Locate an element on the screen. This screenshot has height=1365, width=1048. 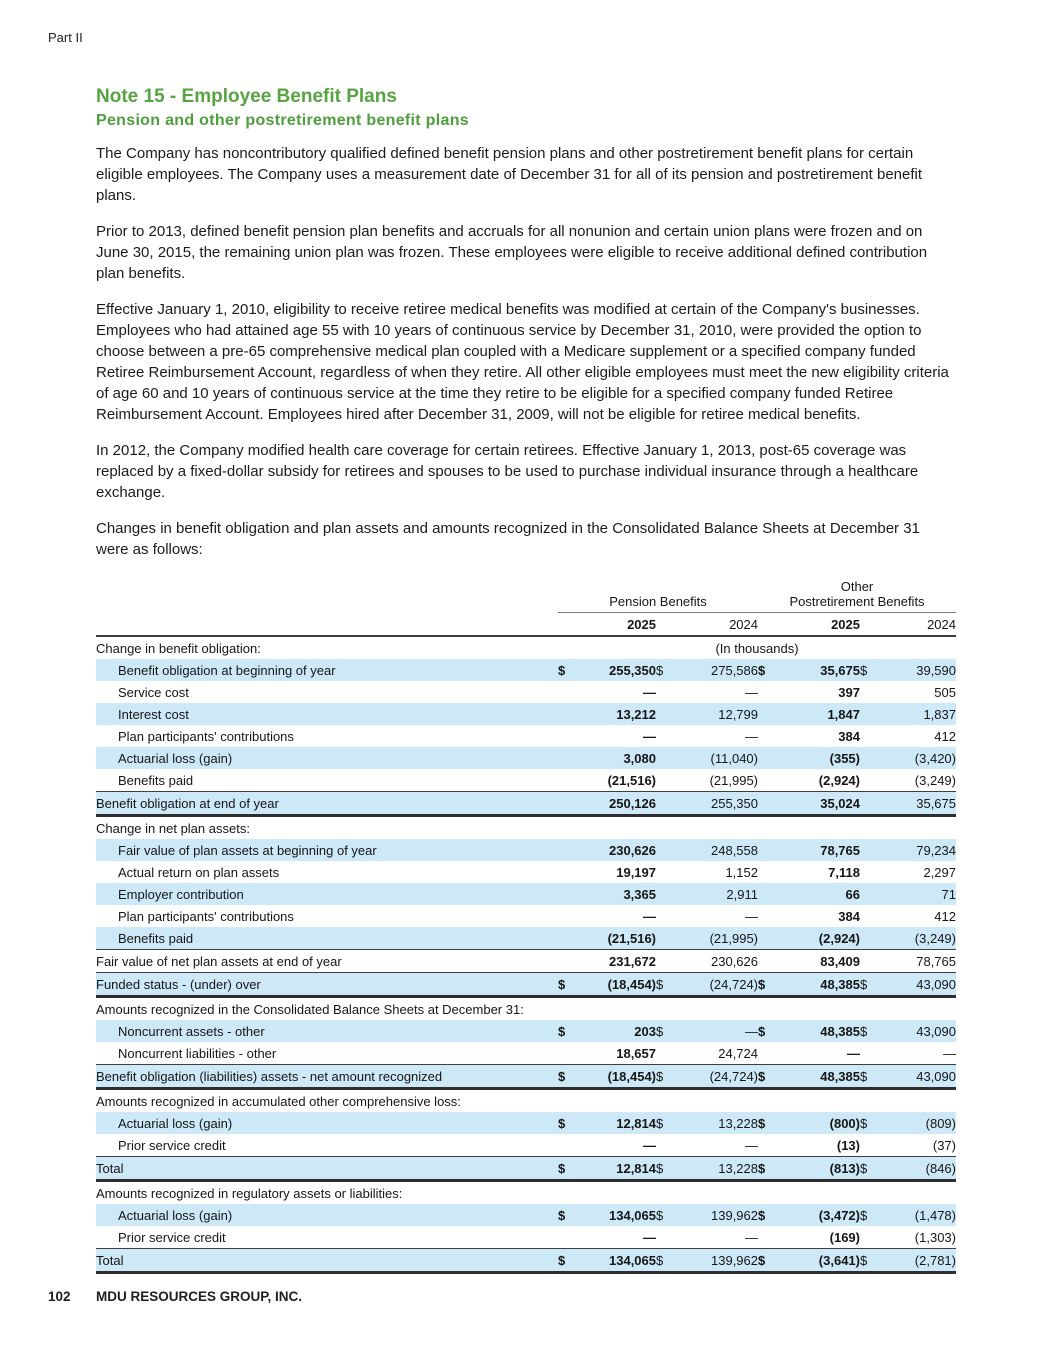
row-label: Actuarial loss (gain) is located at coordinates (327, 1123).